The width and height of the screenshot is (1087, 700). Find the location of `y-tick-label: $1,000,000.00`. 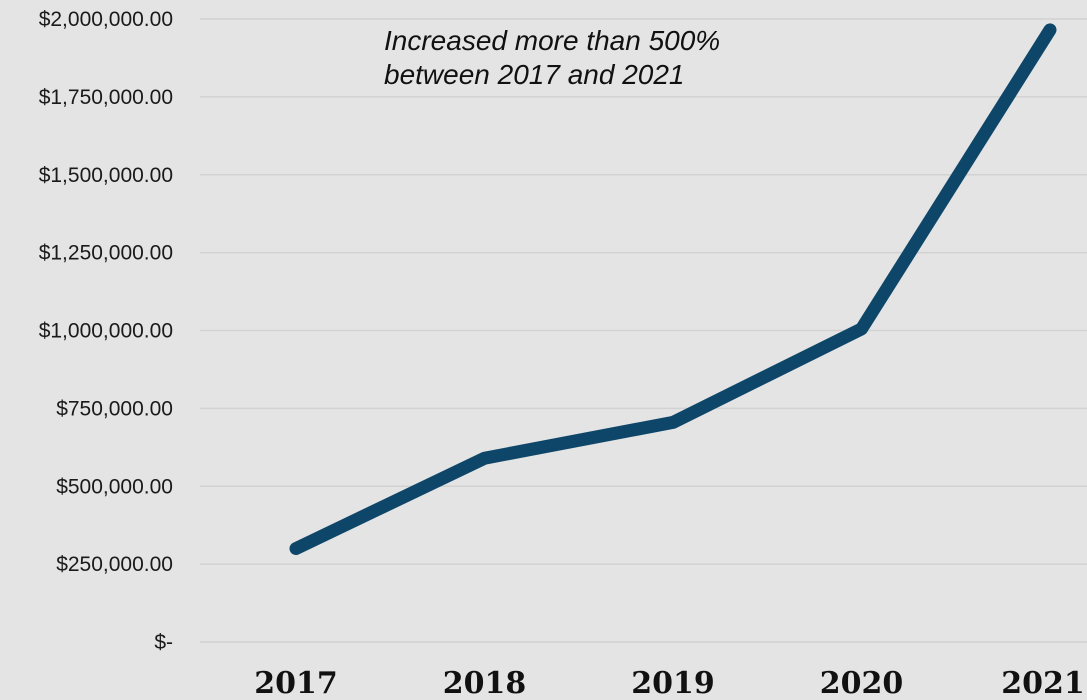

y-tick-label: $1,000,000.00 is located at coordinates (106, 331).